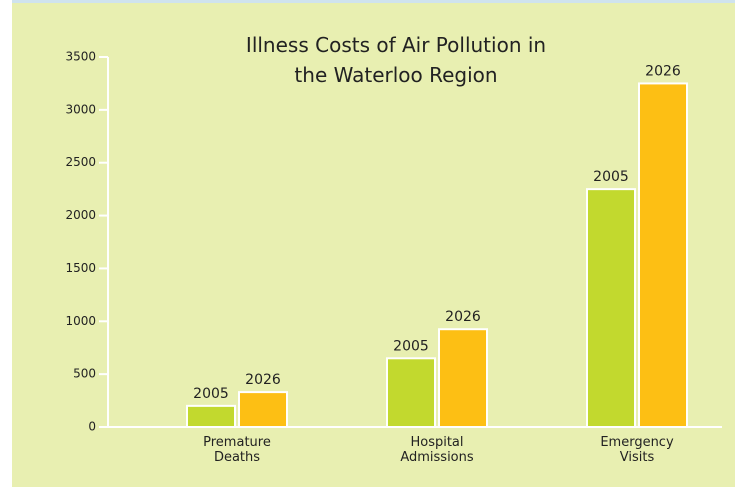  Describe the element at coordinates (237, 450) in the screenshot. I see `x-tick-label: Premature Deaths` at that location.